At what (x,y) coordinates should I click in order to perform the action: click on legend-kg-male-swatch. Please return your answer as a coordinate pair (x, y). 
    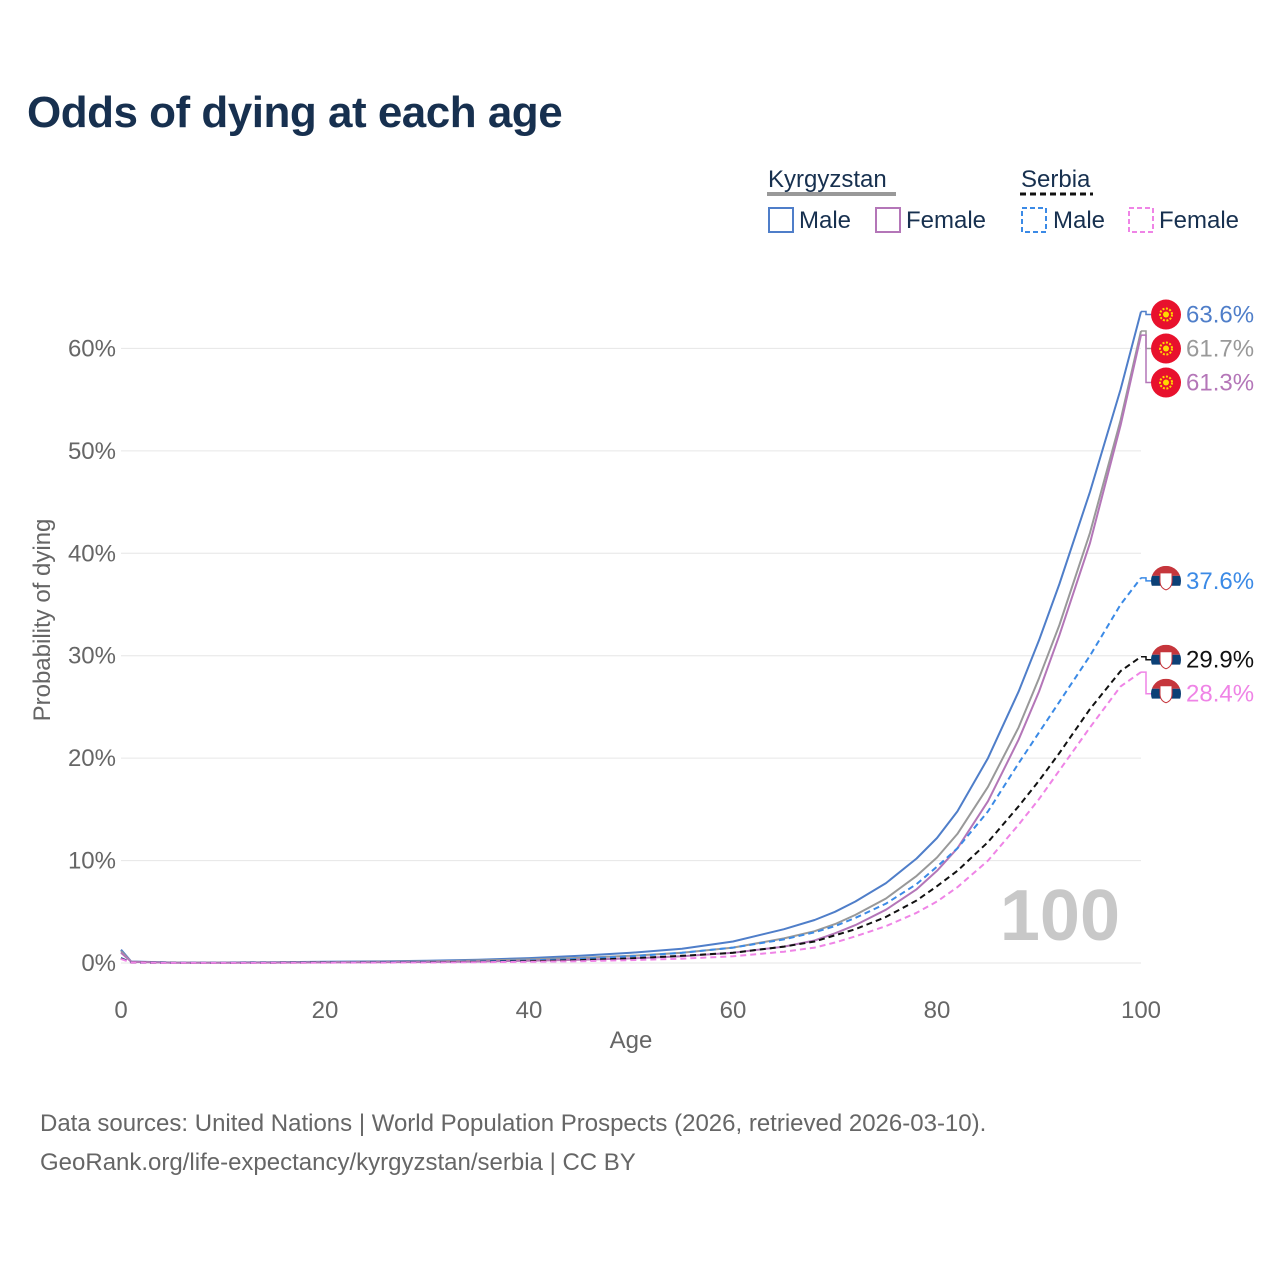
    Looking at the image, I should click on (781, 220).